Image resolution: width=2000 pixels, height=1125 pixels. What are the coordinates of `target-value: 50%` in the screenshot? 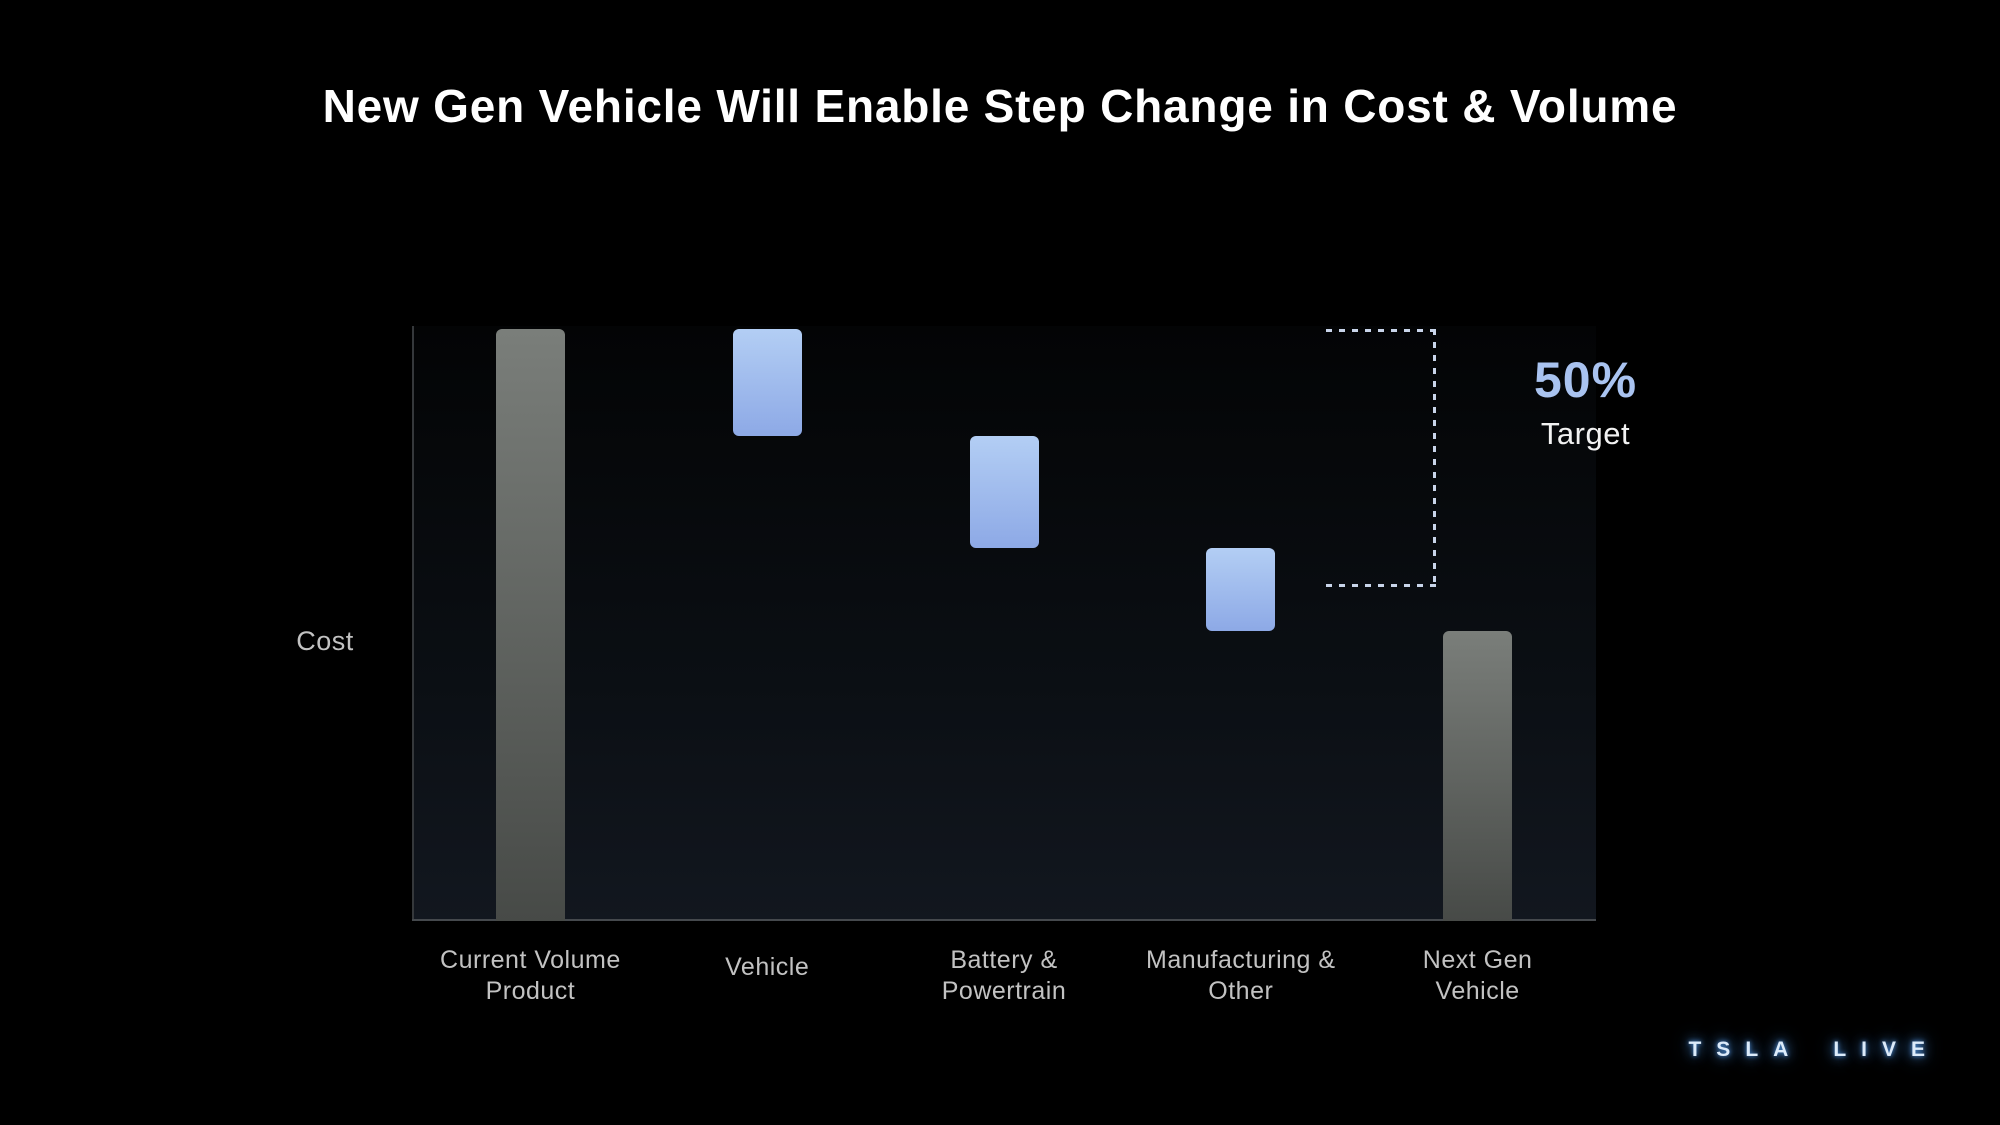 It's located at (1585, 380).